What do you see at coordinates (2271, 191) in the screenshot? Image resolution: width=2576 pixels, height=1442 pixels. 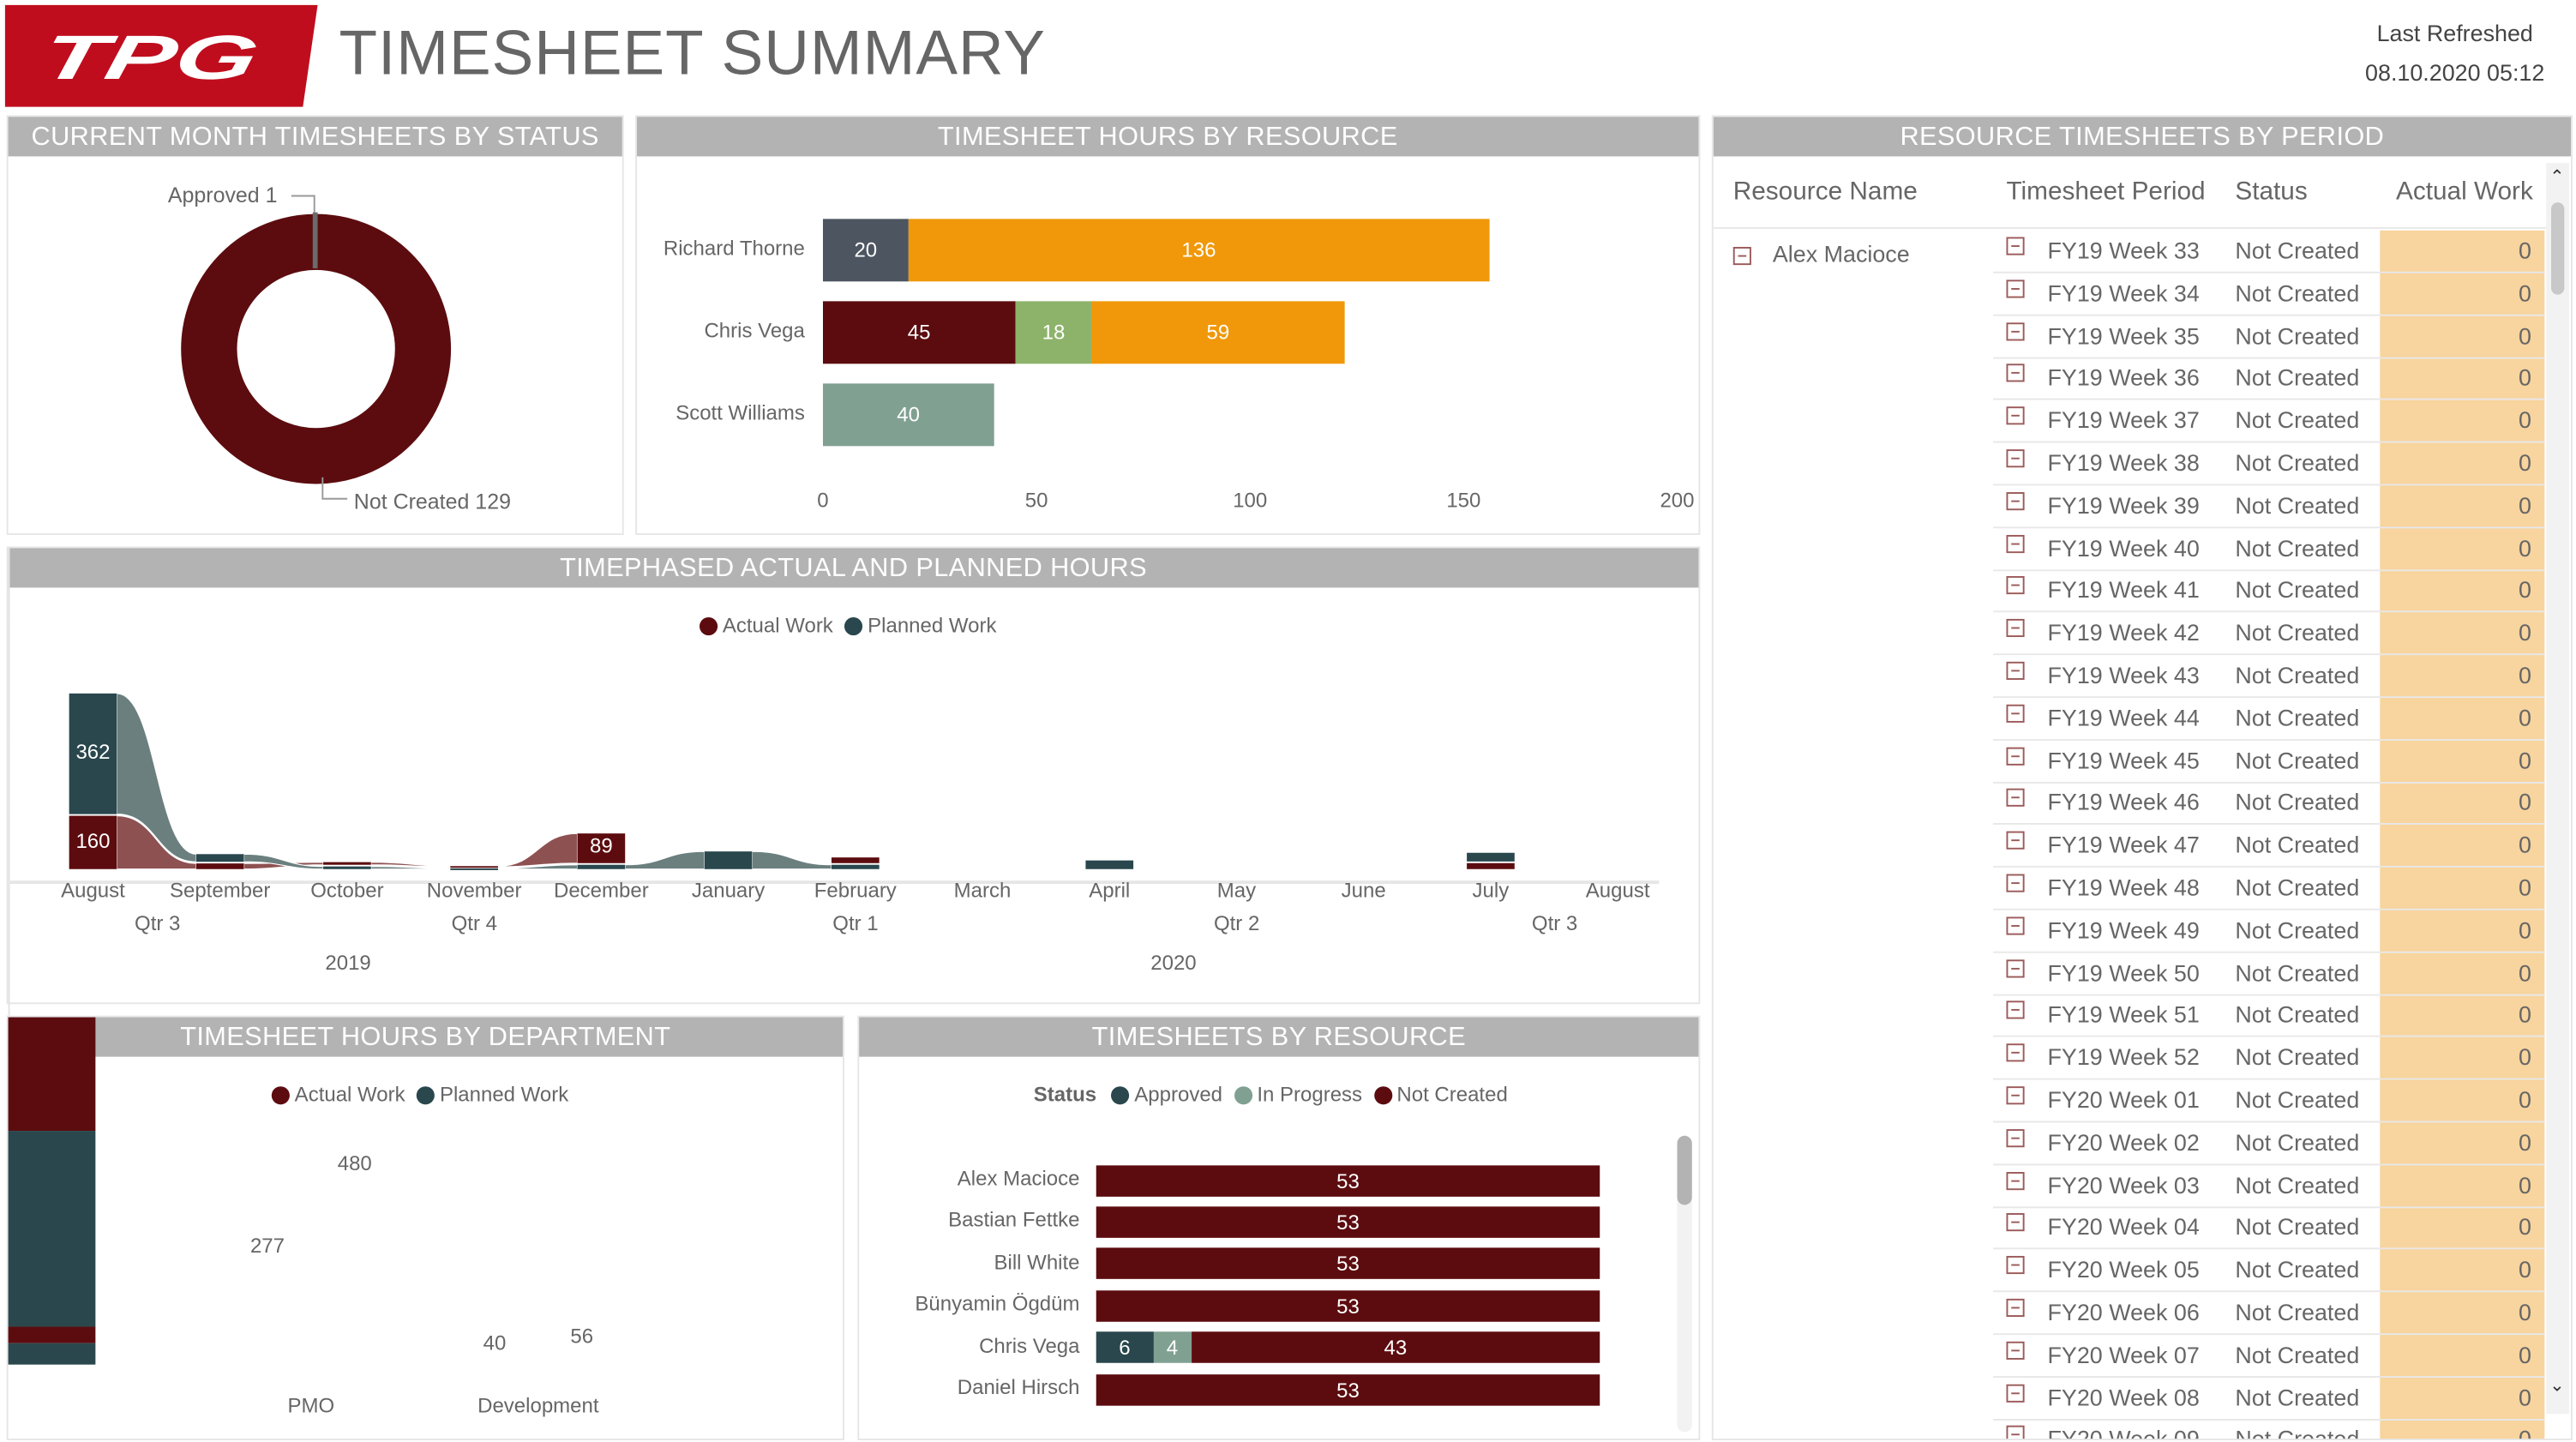 I see `col-status: Status` at bounding box center [2271, 191].